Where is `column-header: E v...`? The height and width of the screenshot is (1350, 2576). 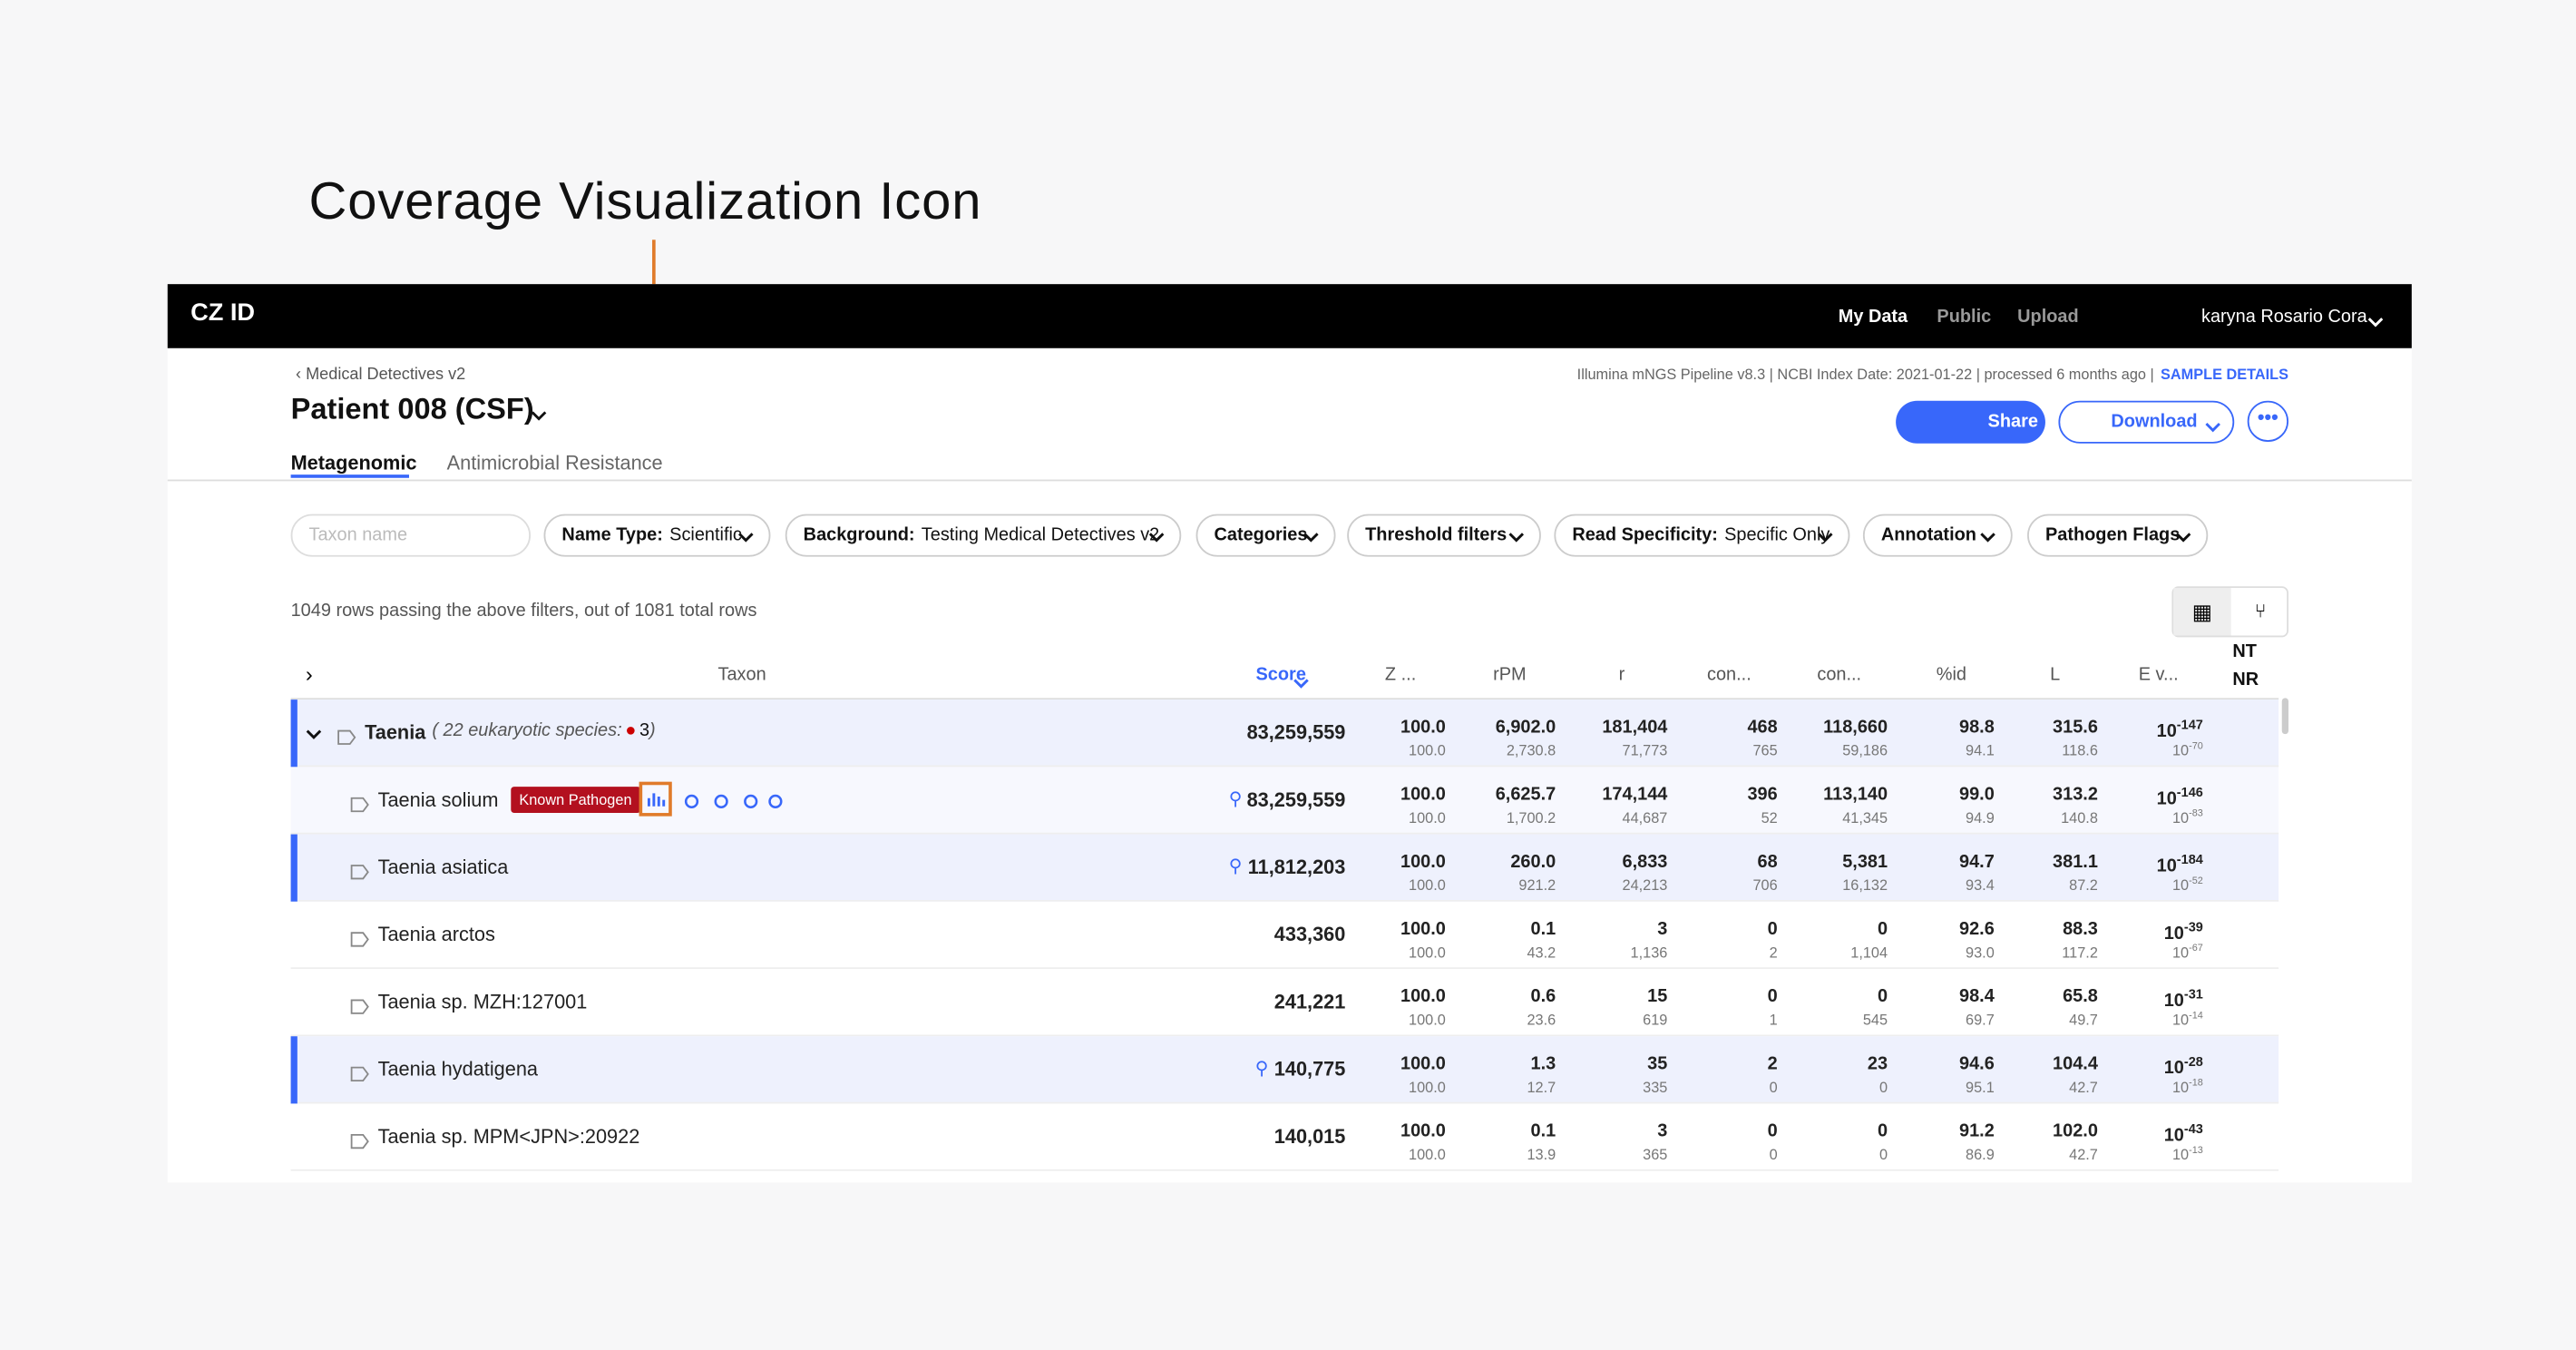 column-header: E v... is located at coordinates (2158, 675).